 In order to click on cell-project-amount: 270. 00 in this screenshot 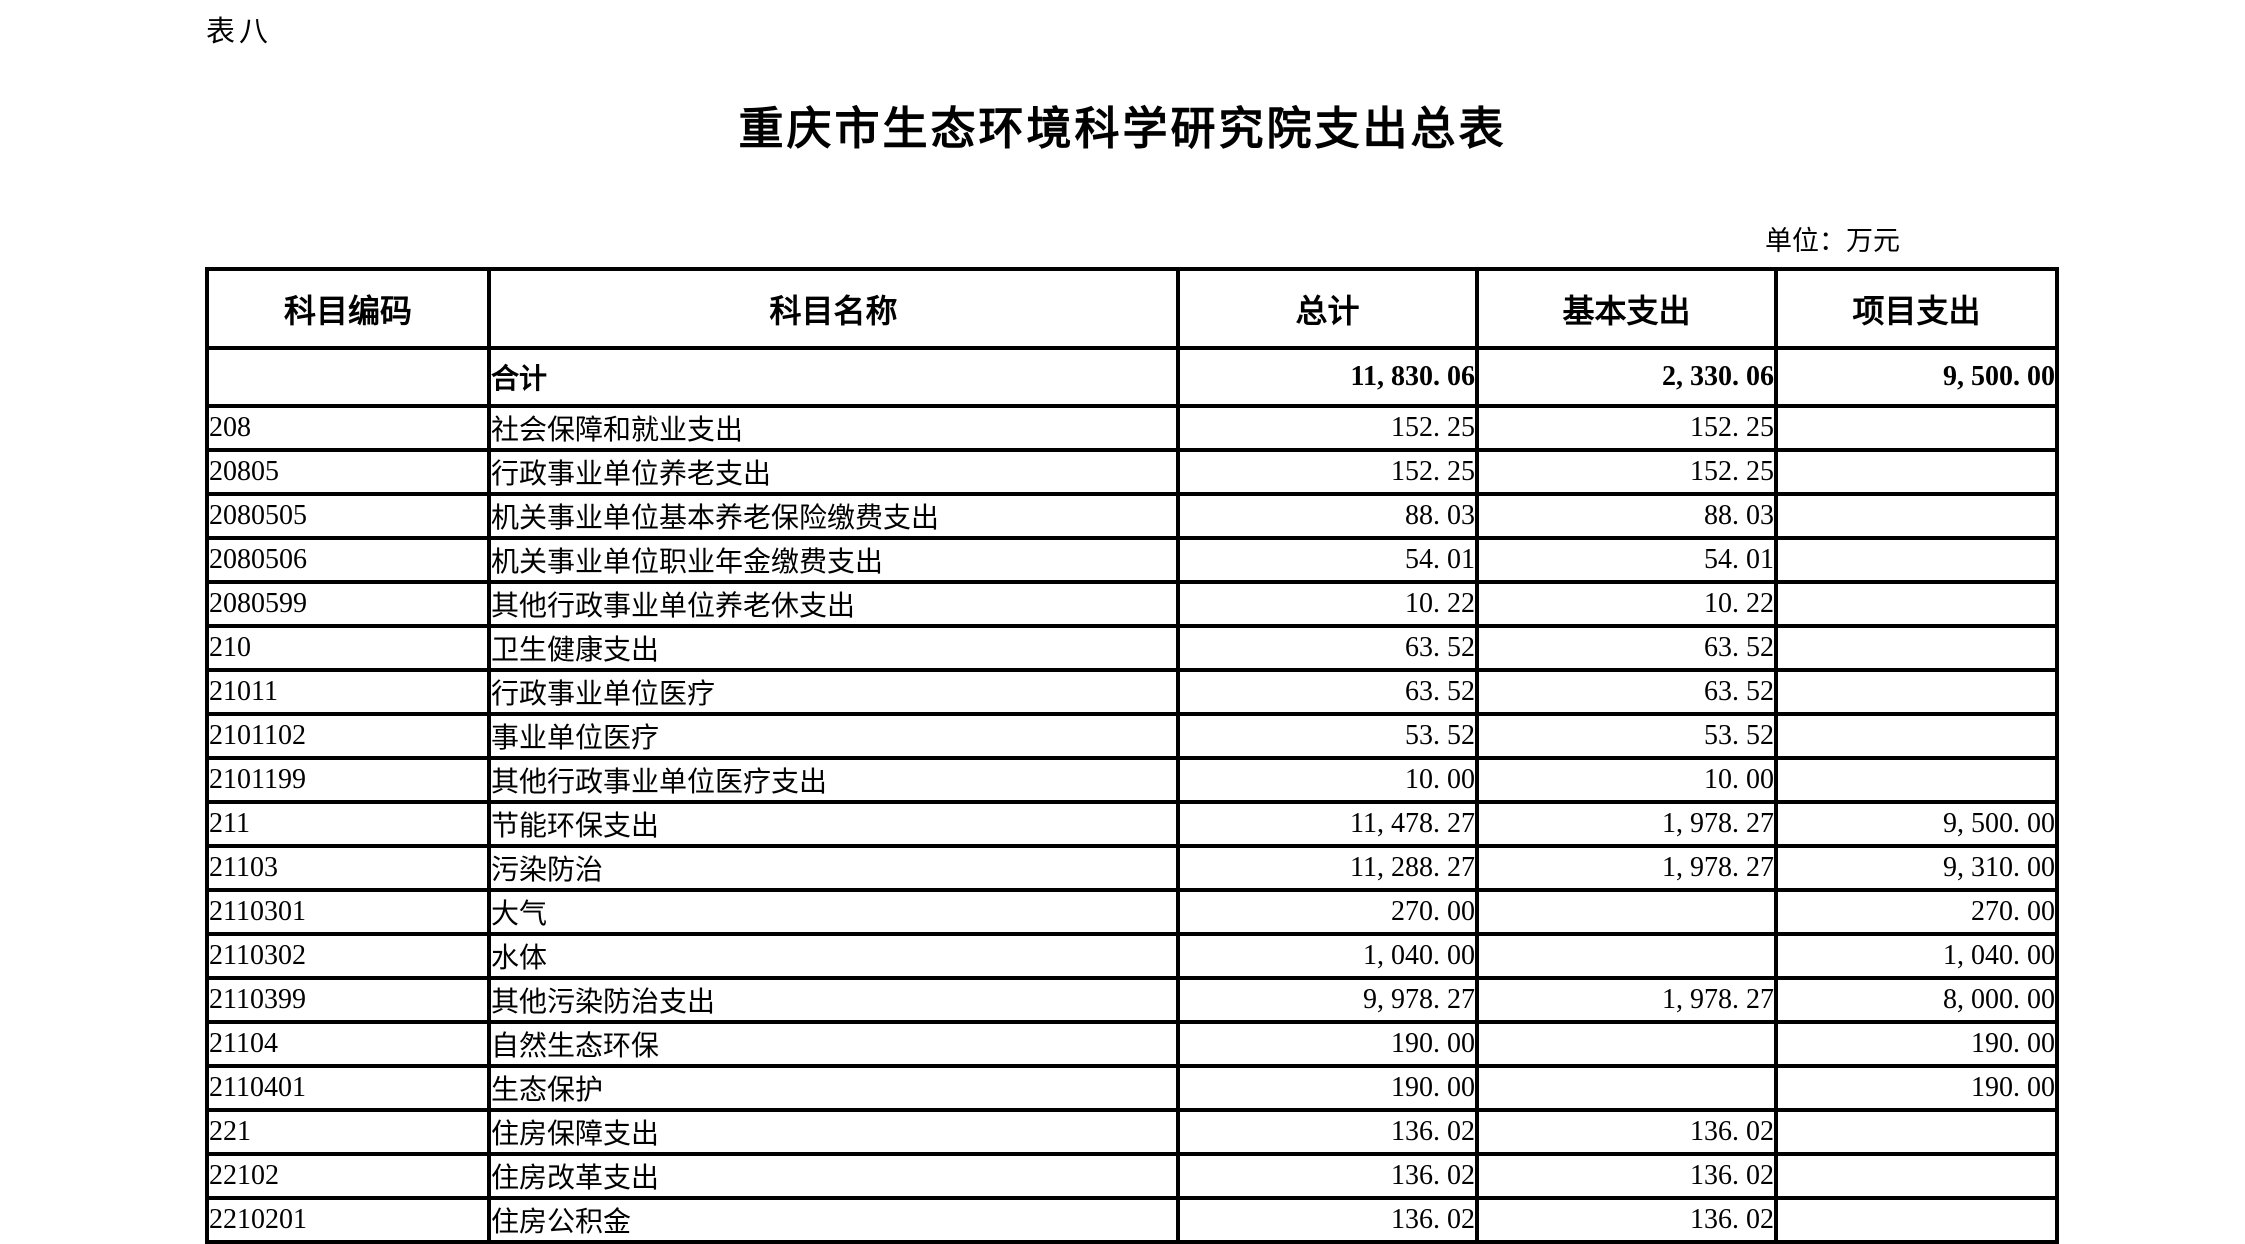, I will do `click(1916, 912)`.